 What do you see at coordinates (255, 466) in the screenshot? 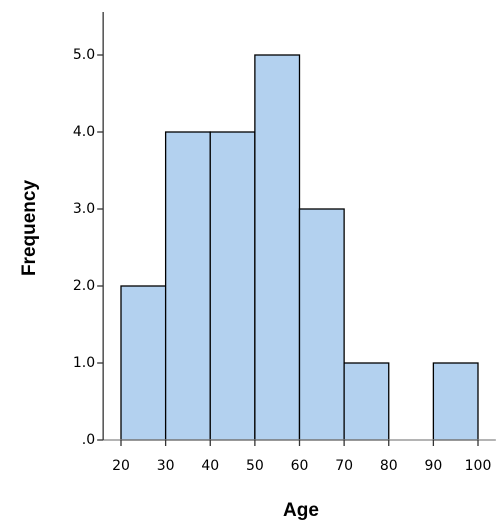
I see `x-tick-label: 50` at bounding box center [255, 466].